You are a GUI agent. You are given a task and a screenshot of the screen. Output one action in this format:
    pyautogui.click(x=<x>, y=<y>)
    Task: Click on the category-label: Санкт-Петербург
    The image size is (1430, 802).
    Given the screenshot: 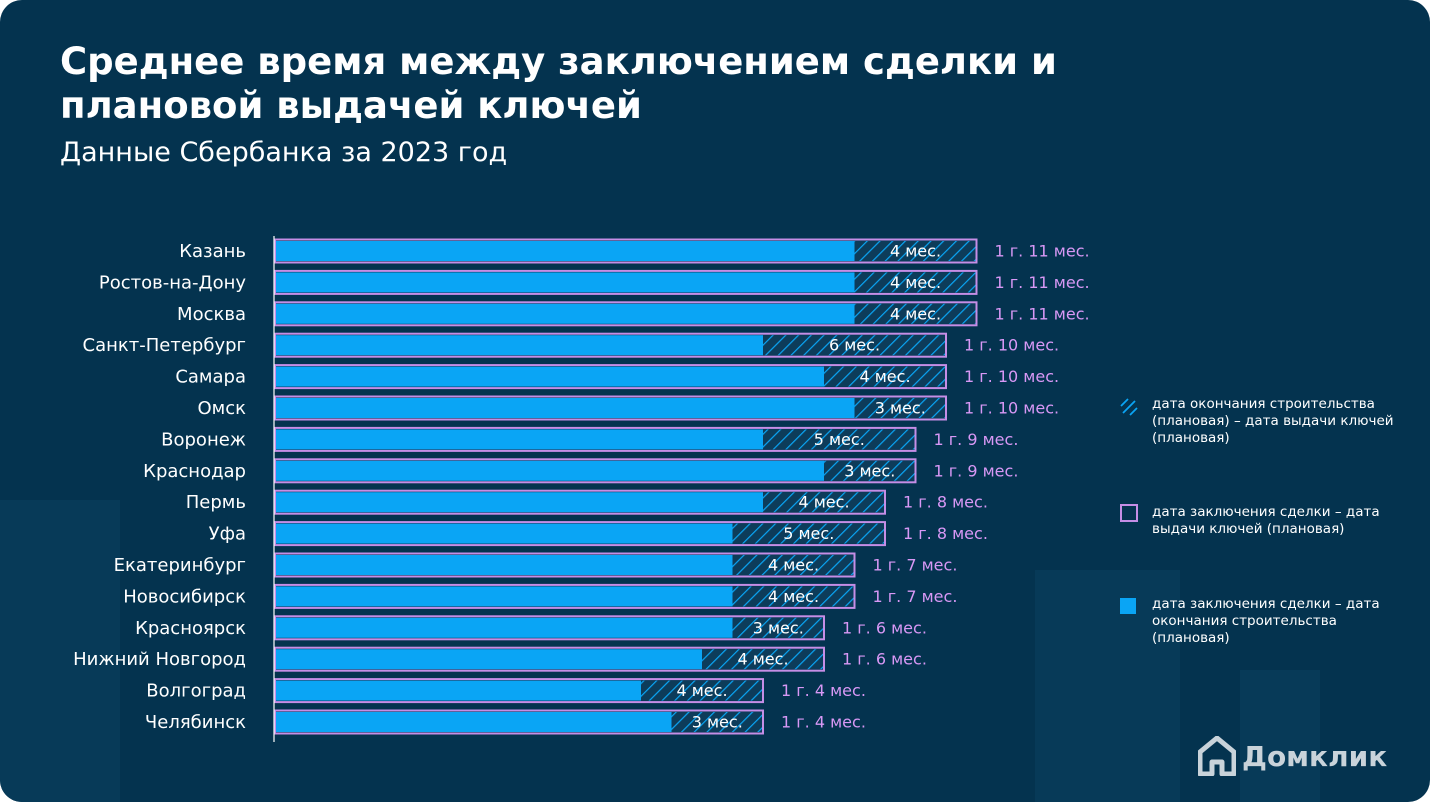 What is the action you would take?
    pyautogui.click(x=164, y=345)
    